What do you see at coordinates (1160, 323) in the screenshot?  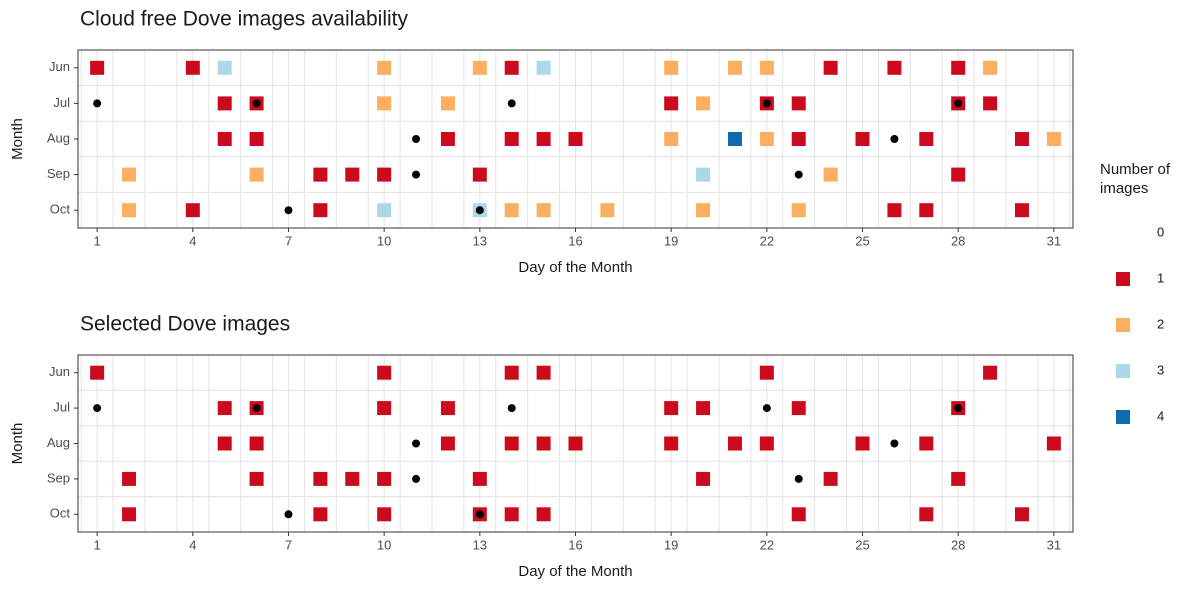 I see `legend-label: 2` at bounding box center [1160, 323].